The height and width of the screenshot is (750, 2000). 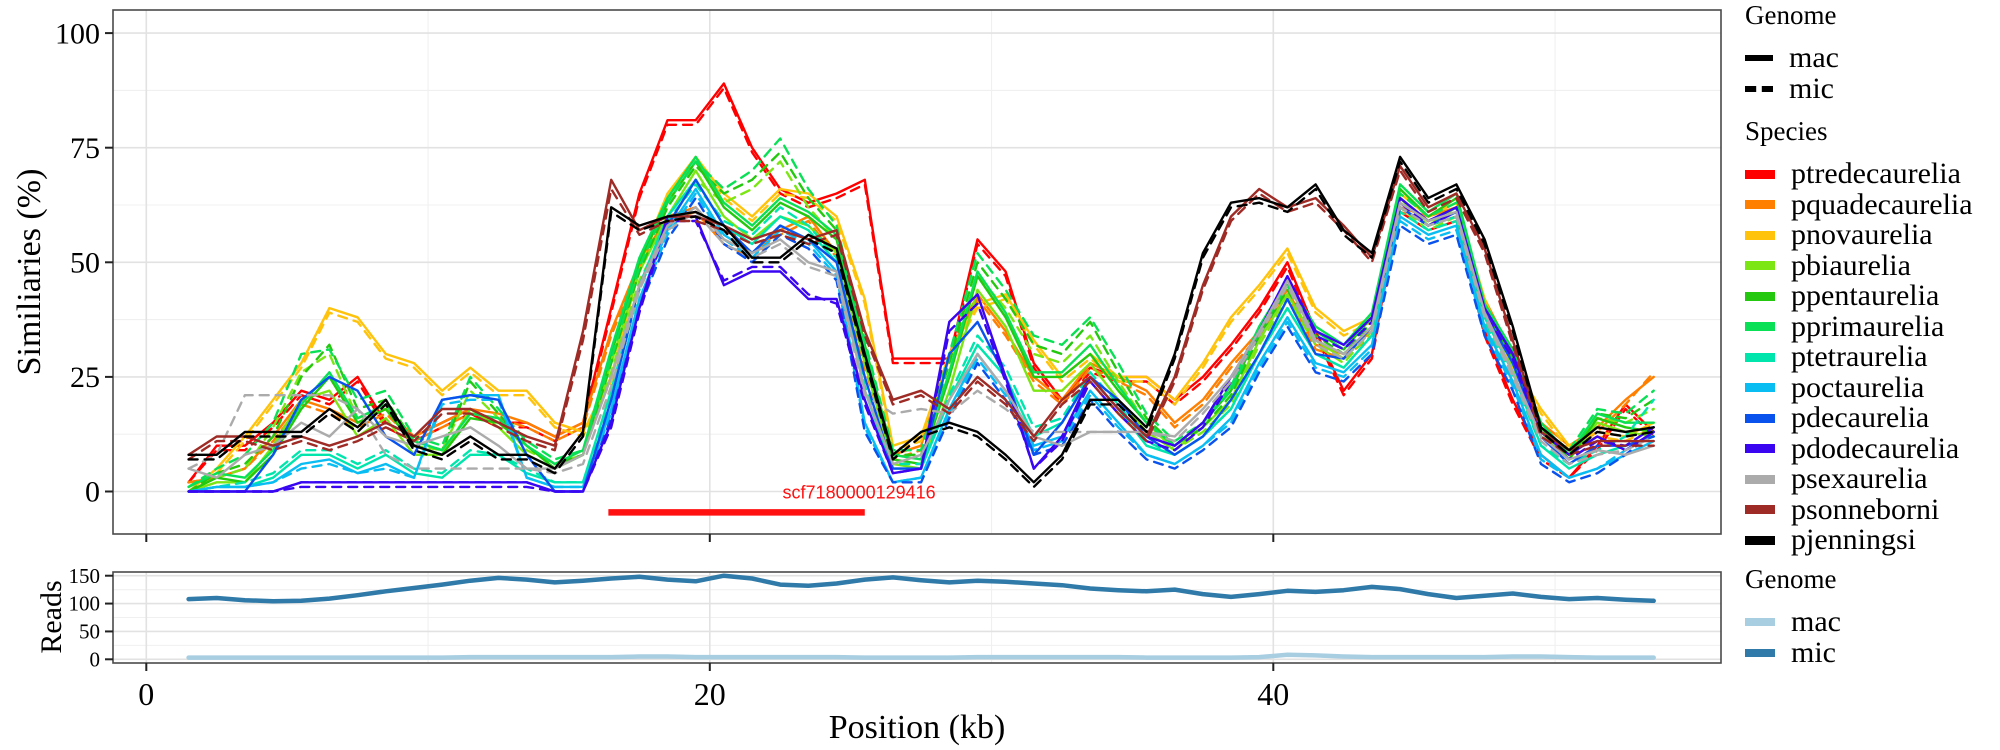 What do you see at coordinates (1882, 204) in the screenshot?
I see `legend-item-label: pquadecaurelia` at bounding box center [1882, 204].